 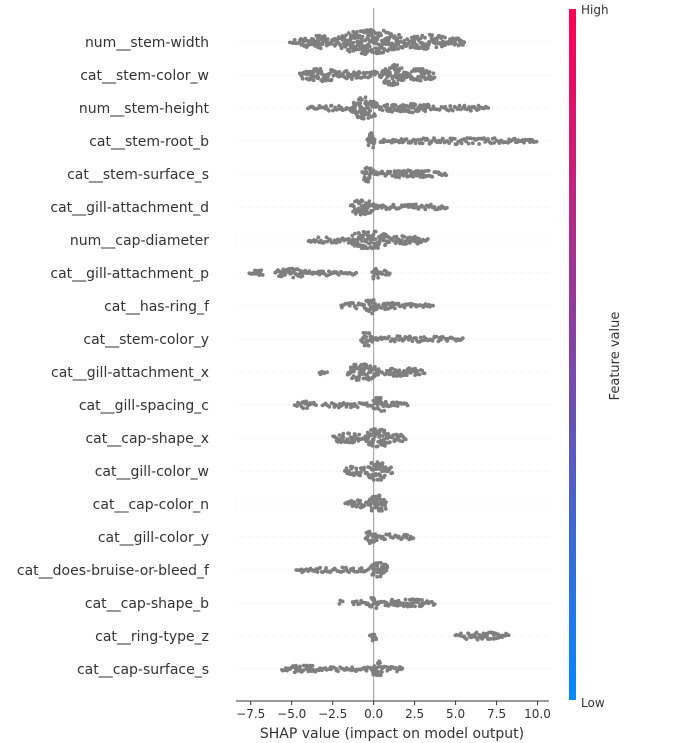 What do you see at coordinates (596, 356) in the screenshot?
I see `colorbar: High Low Feature value` at bounding box center [596, 356].